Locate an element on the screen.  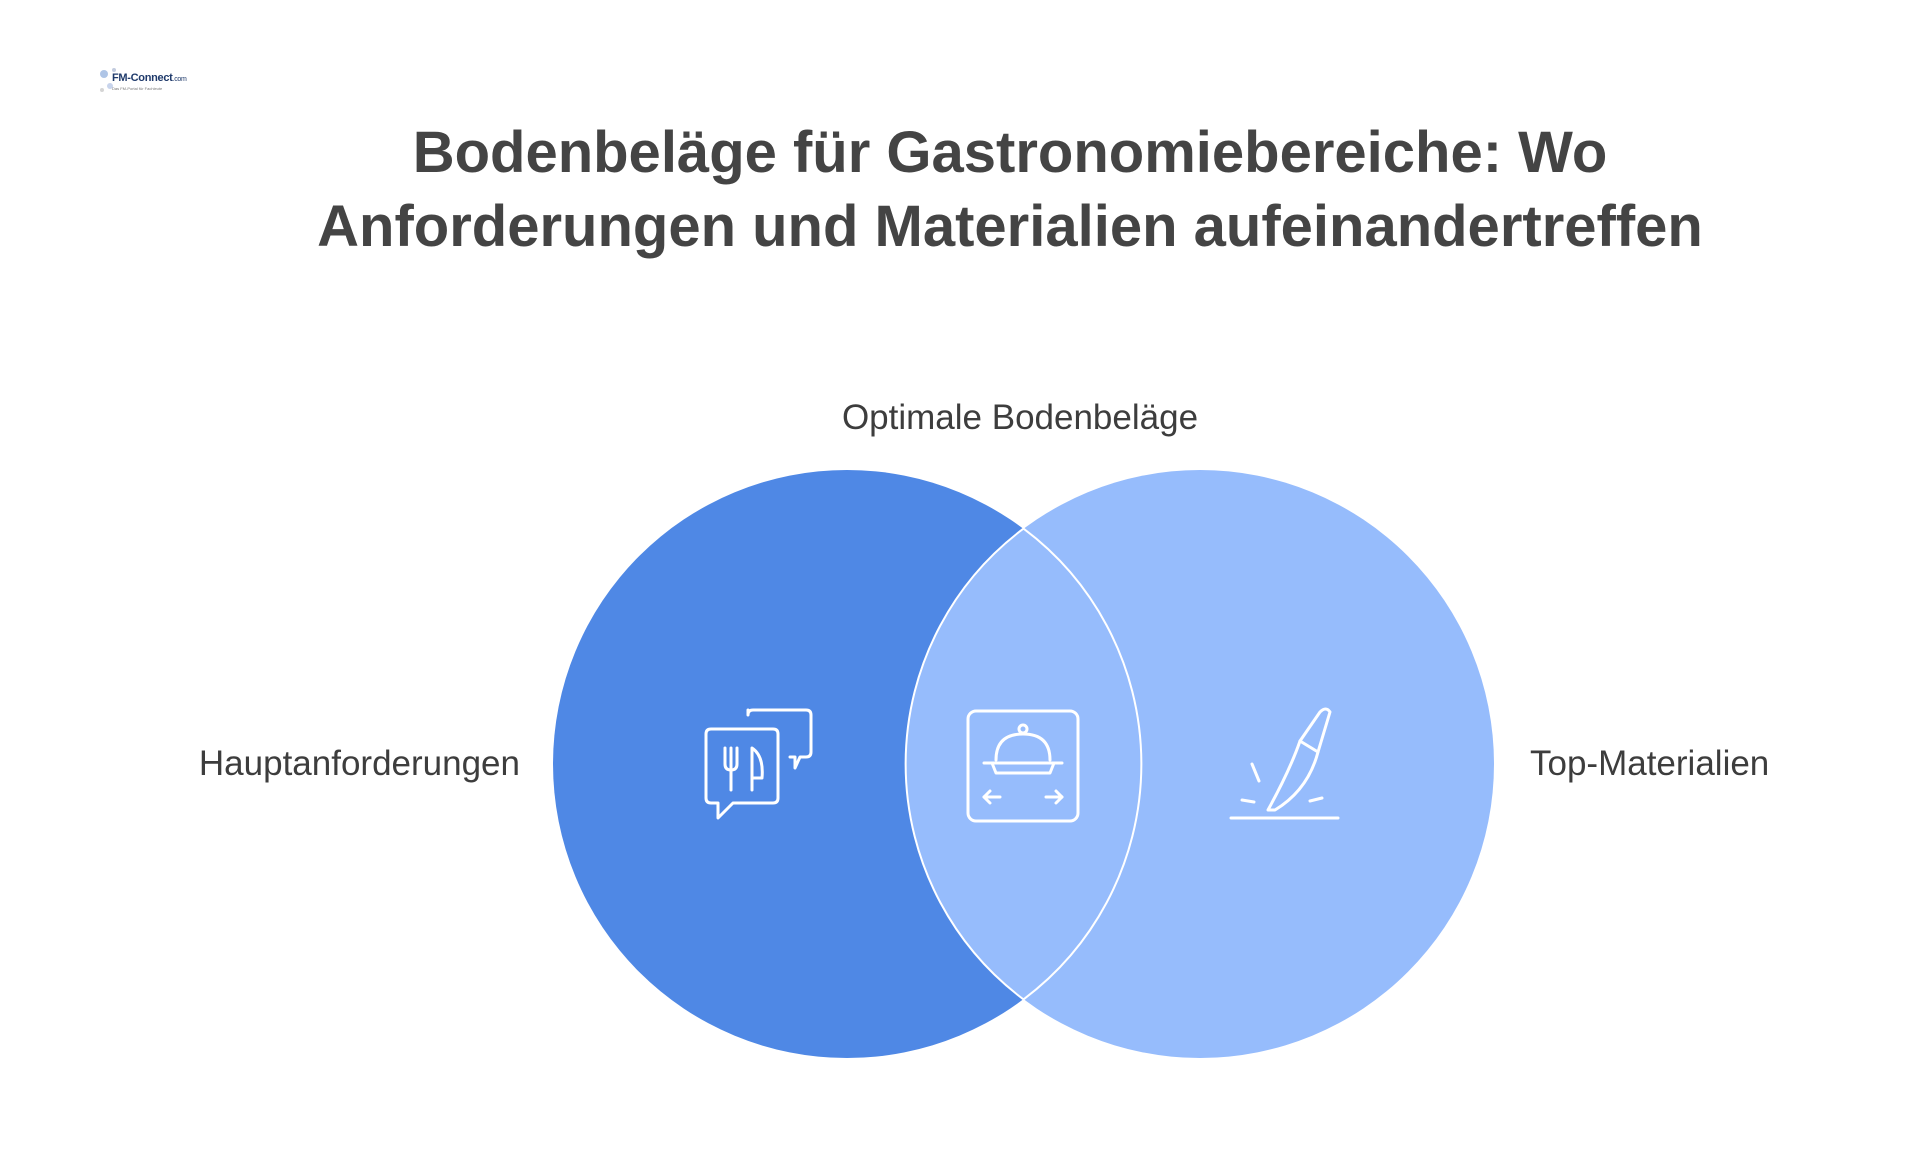
logo-wordmark: FM-Connect.com is located at coordinates (149, 78).